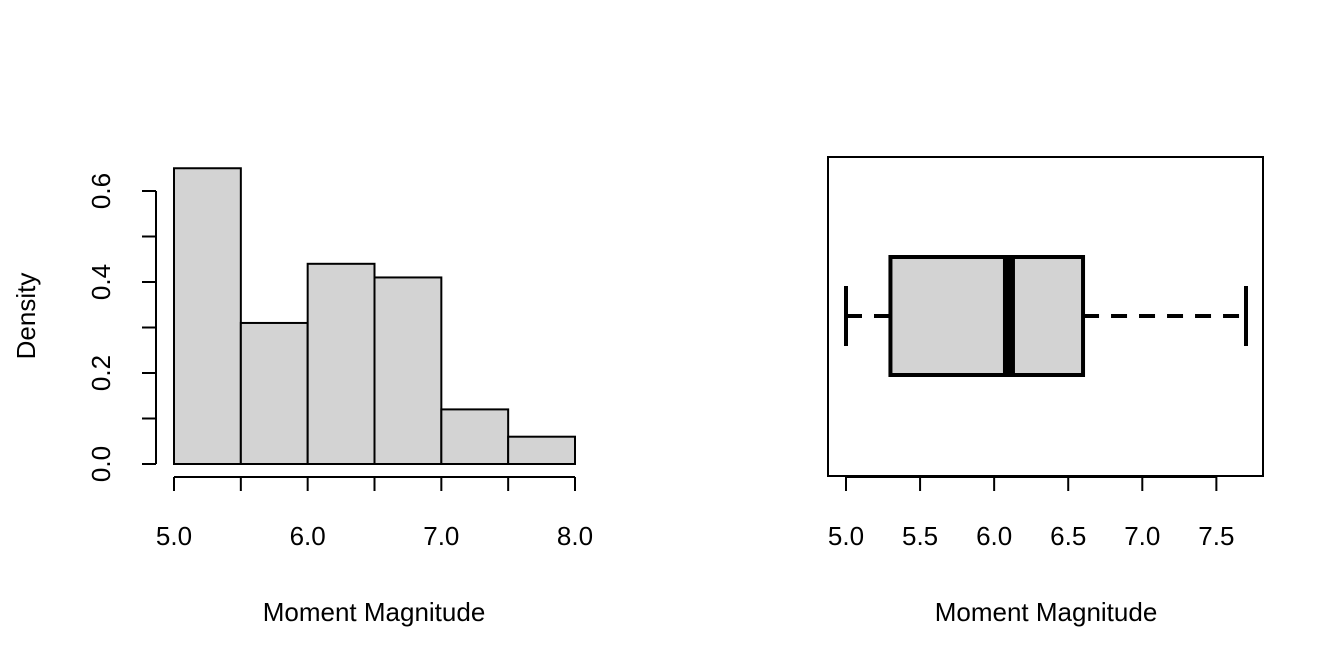  What do you see at coordinates (1068, 536) in the screenshot?
I see `boxplot-x-tick-label: 6.5` at bounding box center [1068, 536].